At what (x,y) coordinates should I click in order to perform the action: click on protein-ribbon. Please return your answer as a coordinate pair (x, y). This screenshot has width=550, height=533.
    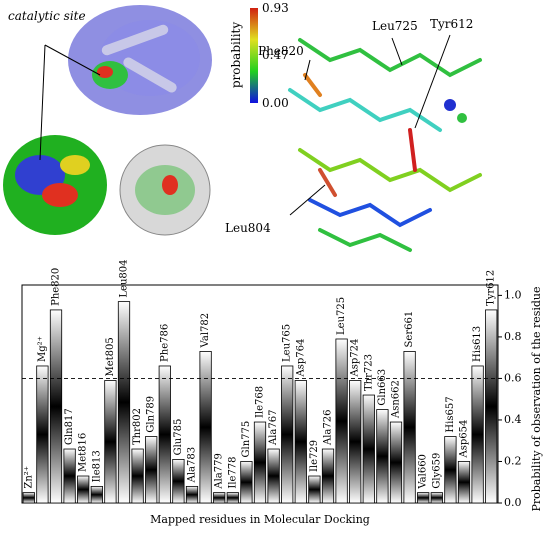
    Looking at the image, I should click on (140, 60).